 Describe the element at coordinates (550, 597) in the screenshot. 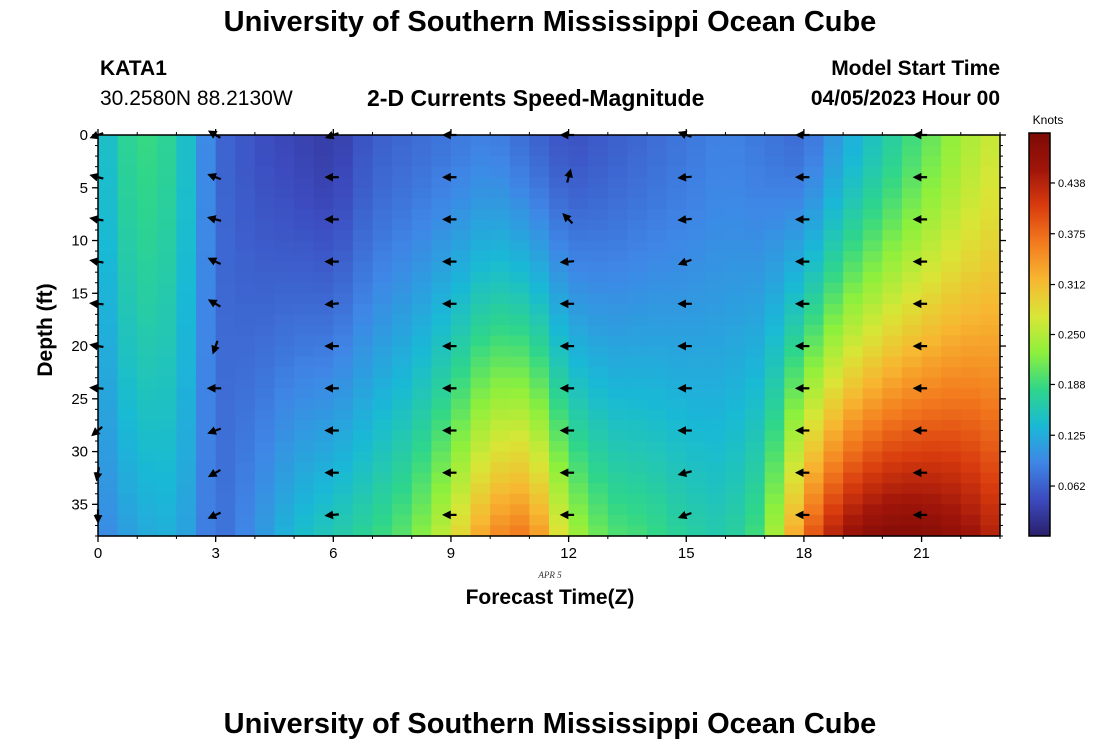

I see `x-axis-label: Forecast Time(Z)` at that location.